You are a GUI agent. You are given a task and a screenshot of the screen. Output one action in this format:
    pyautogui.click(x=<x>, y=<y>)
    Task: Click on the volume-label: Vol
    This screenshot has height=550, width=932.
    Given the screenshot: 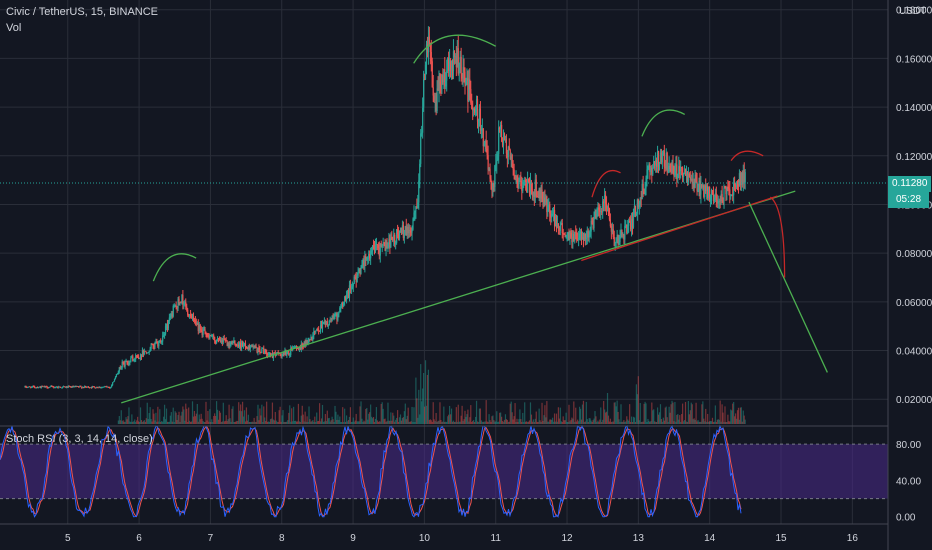 What is the action you would take?
    pyautogui.click(x=14, y=28)
    